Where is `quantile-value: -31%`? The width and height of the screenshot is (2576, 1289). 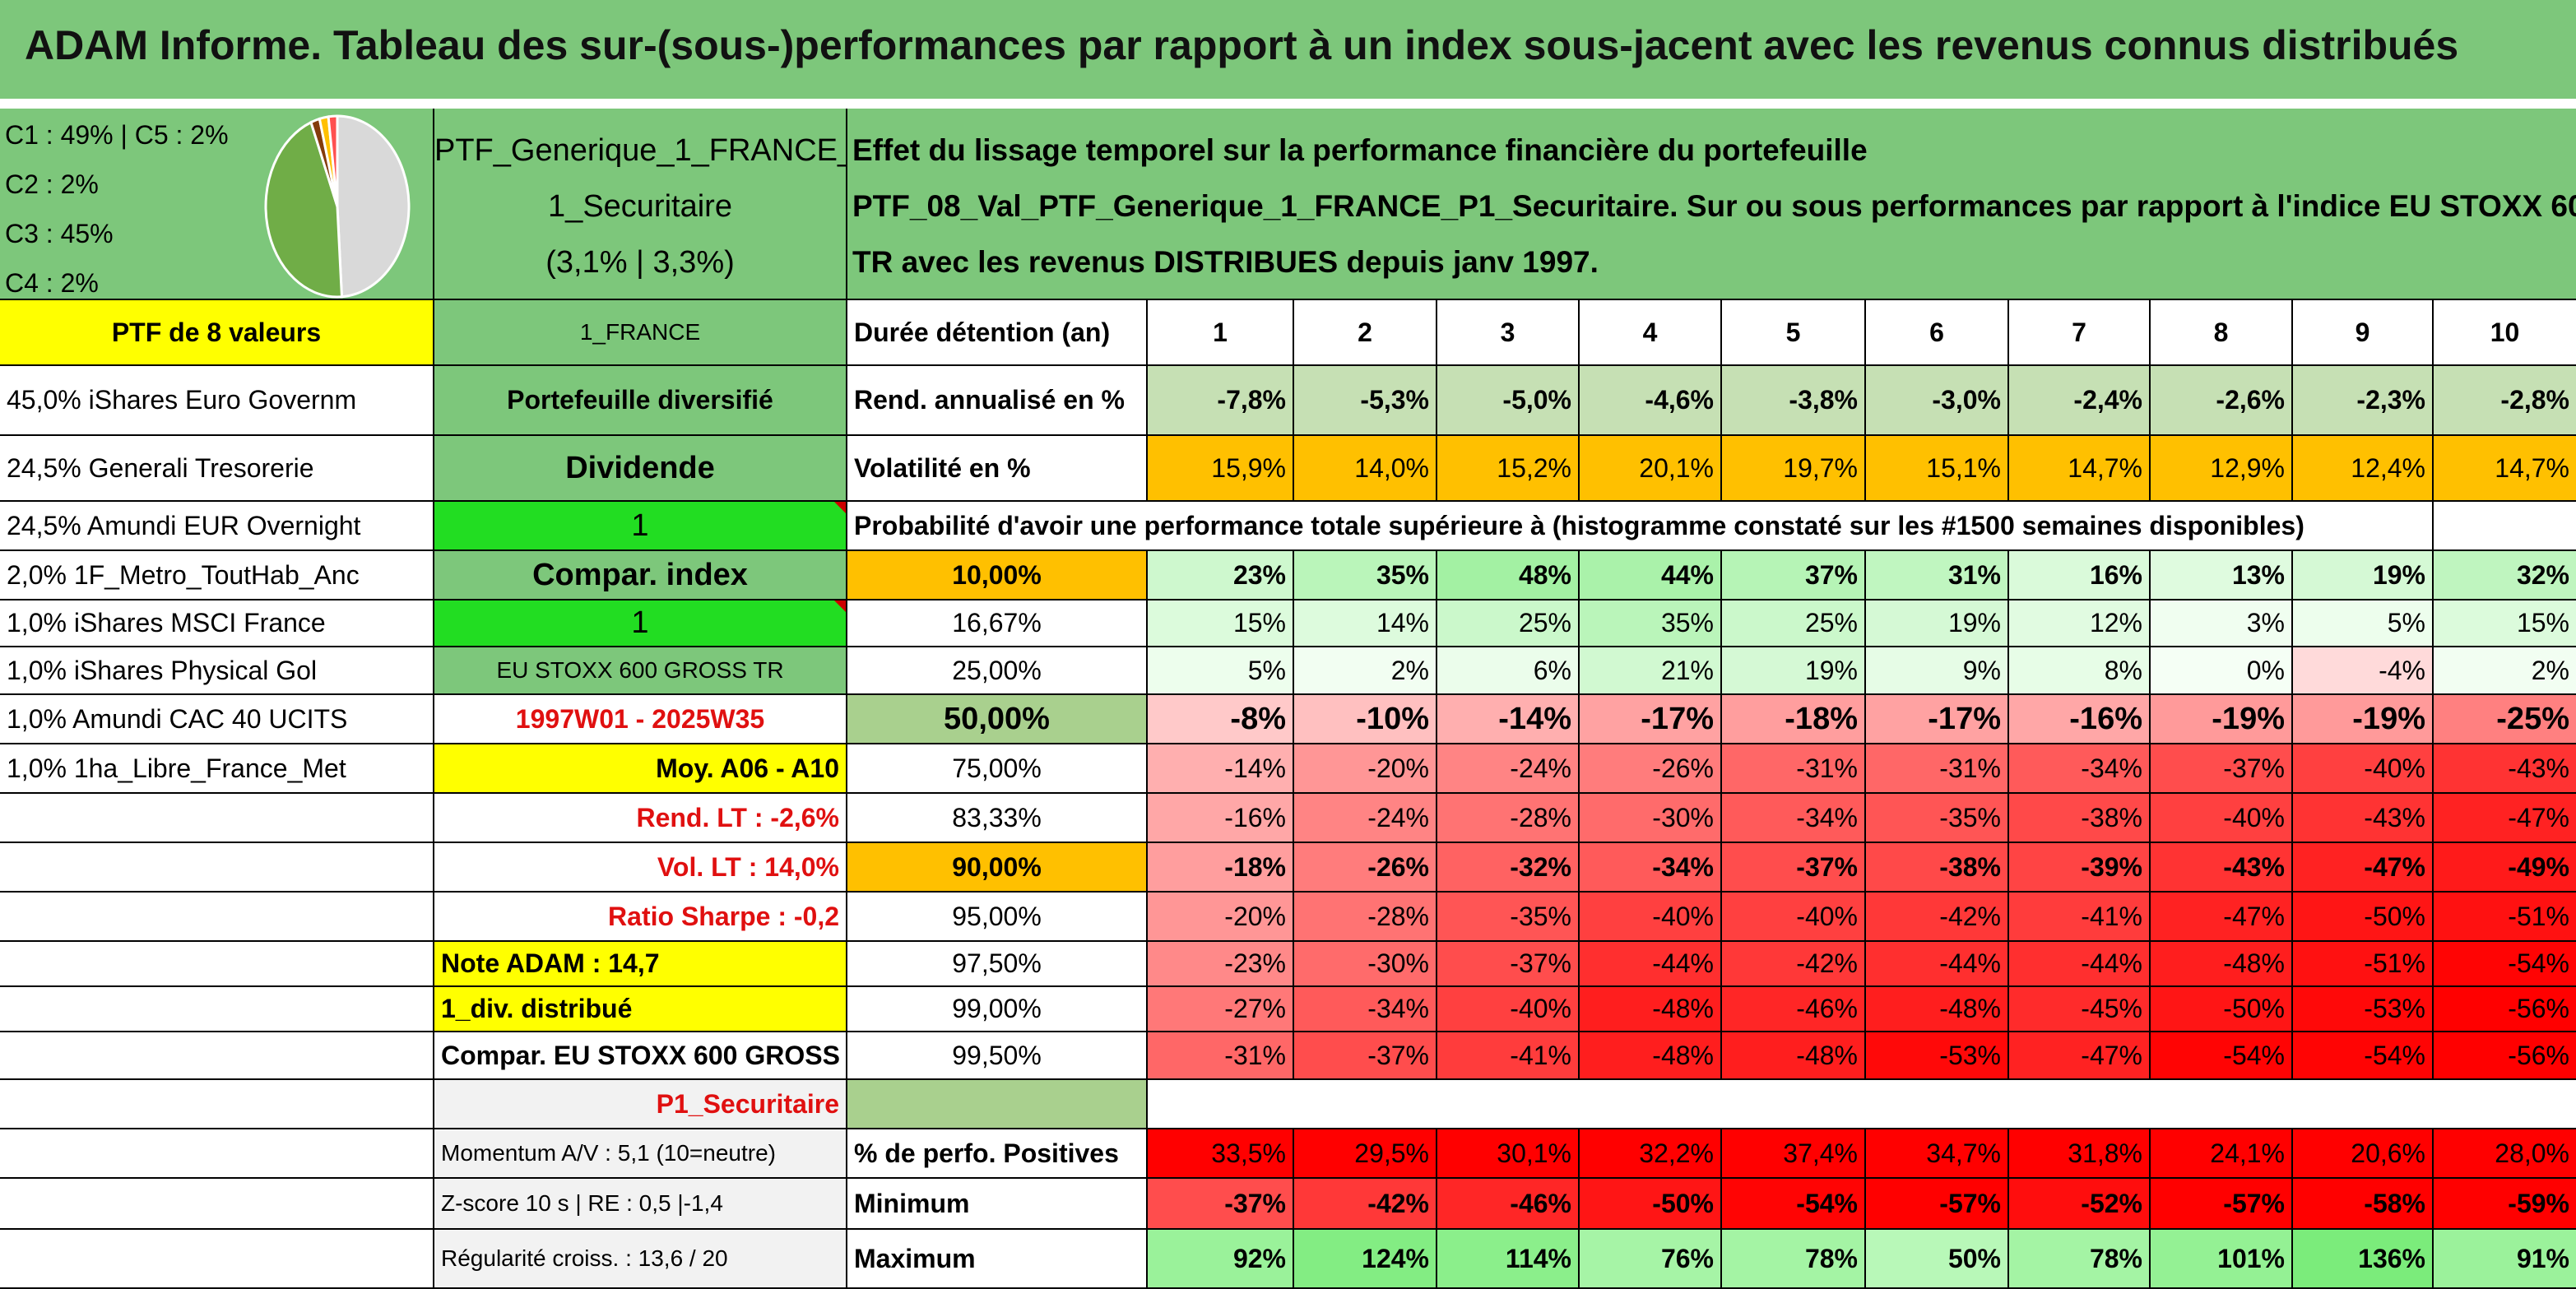
quantile-value: -31% is located at coordinates (1794, 769).